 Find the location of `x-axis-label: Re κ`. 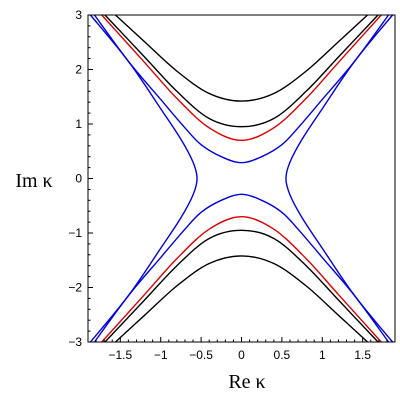

x-axis-label: Re κ is located at coordinates (246, 382).